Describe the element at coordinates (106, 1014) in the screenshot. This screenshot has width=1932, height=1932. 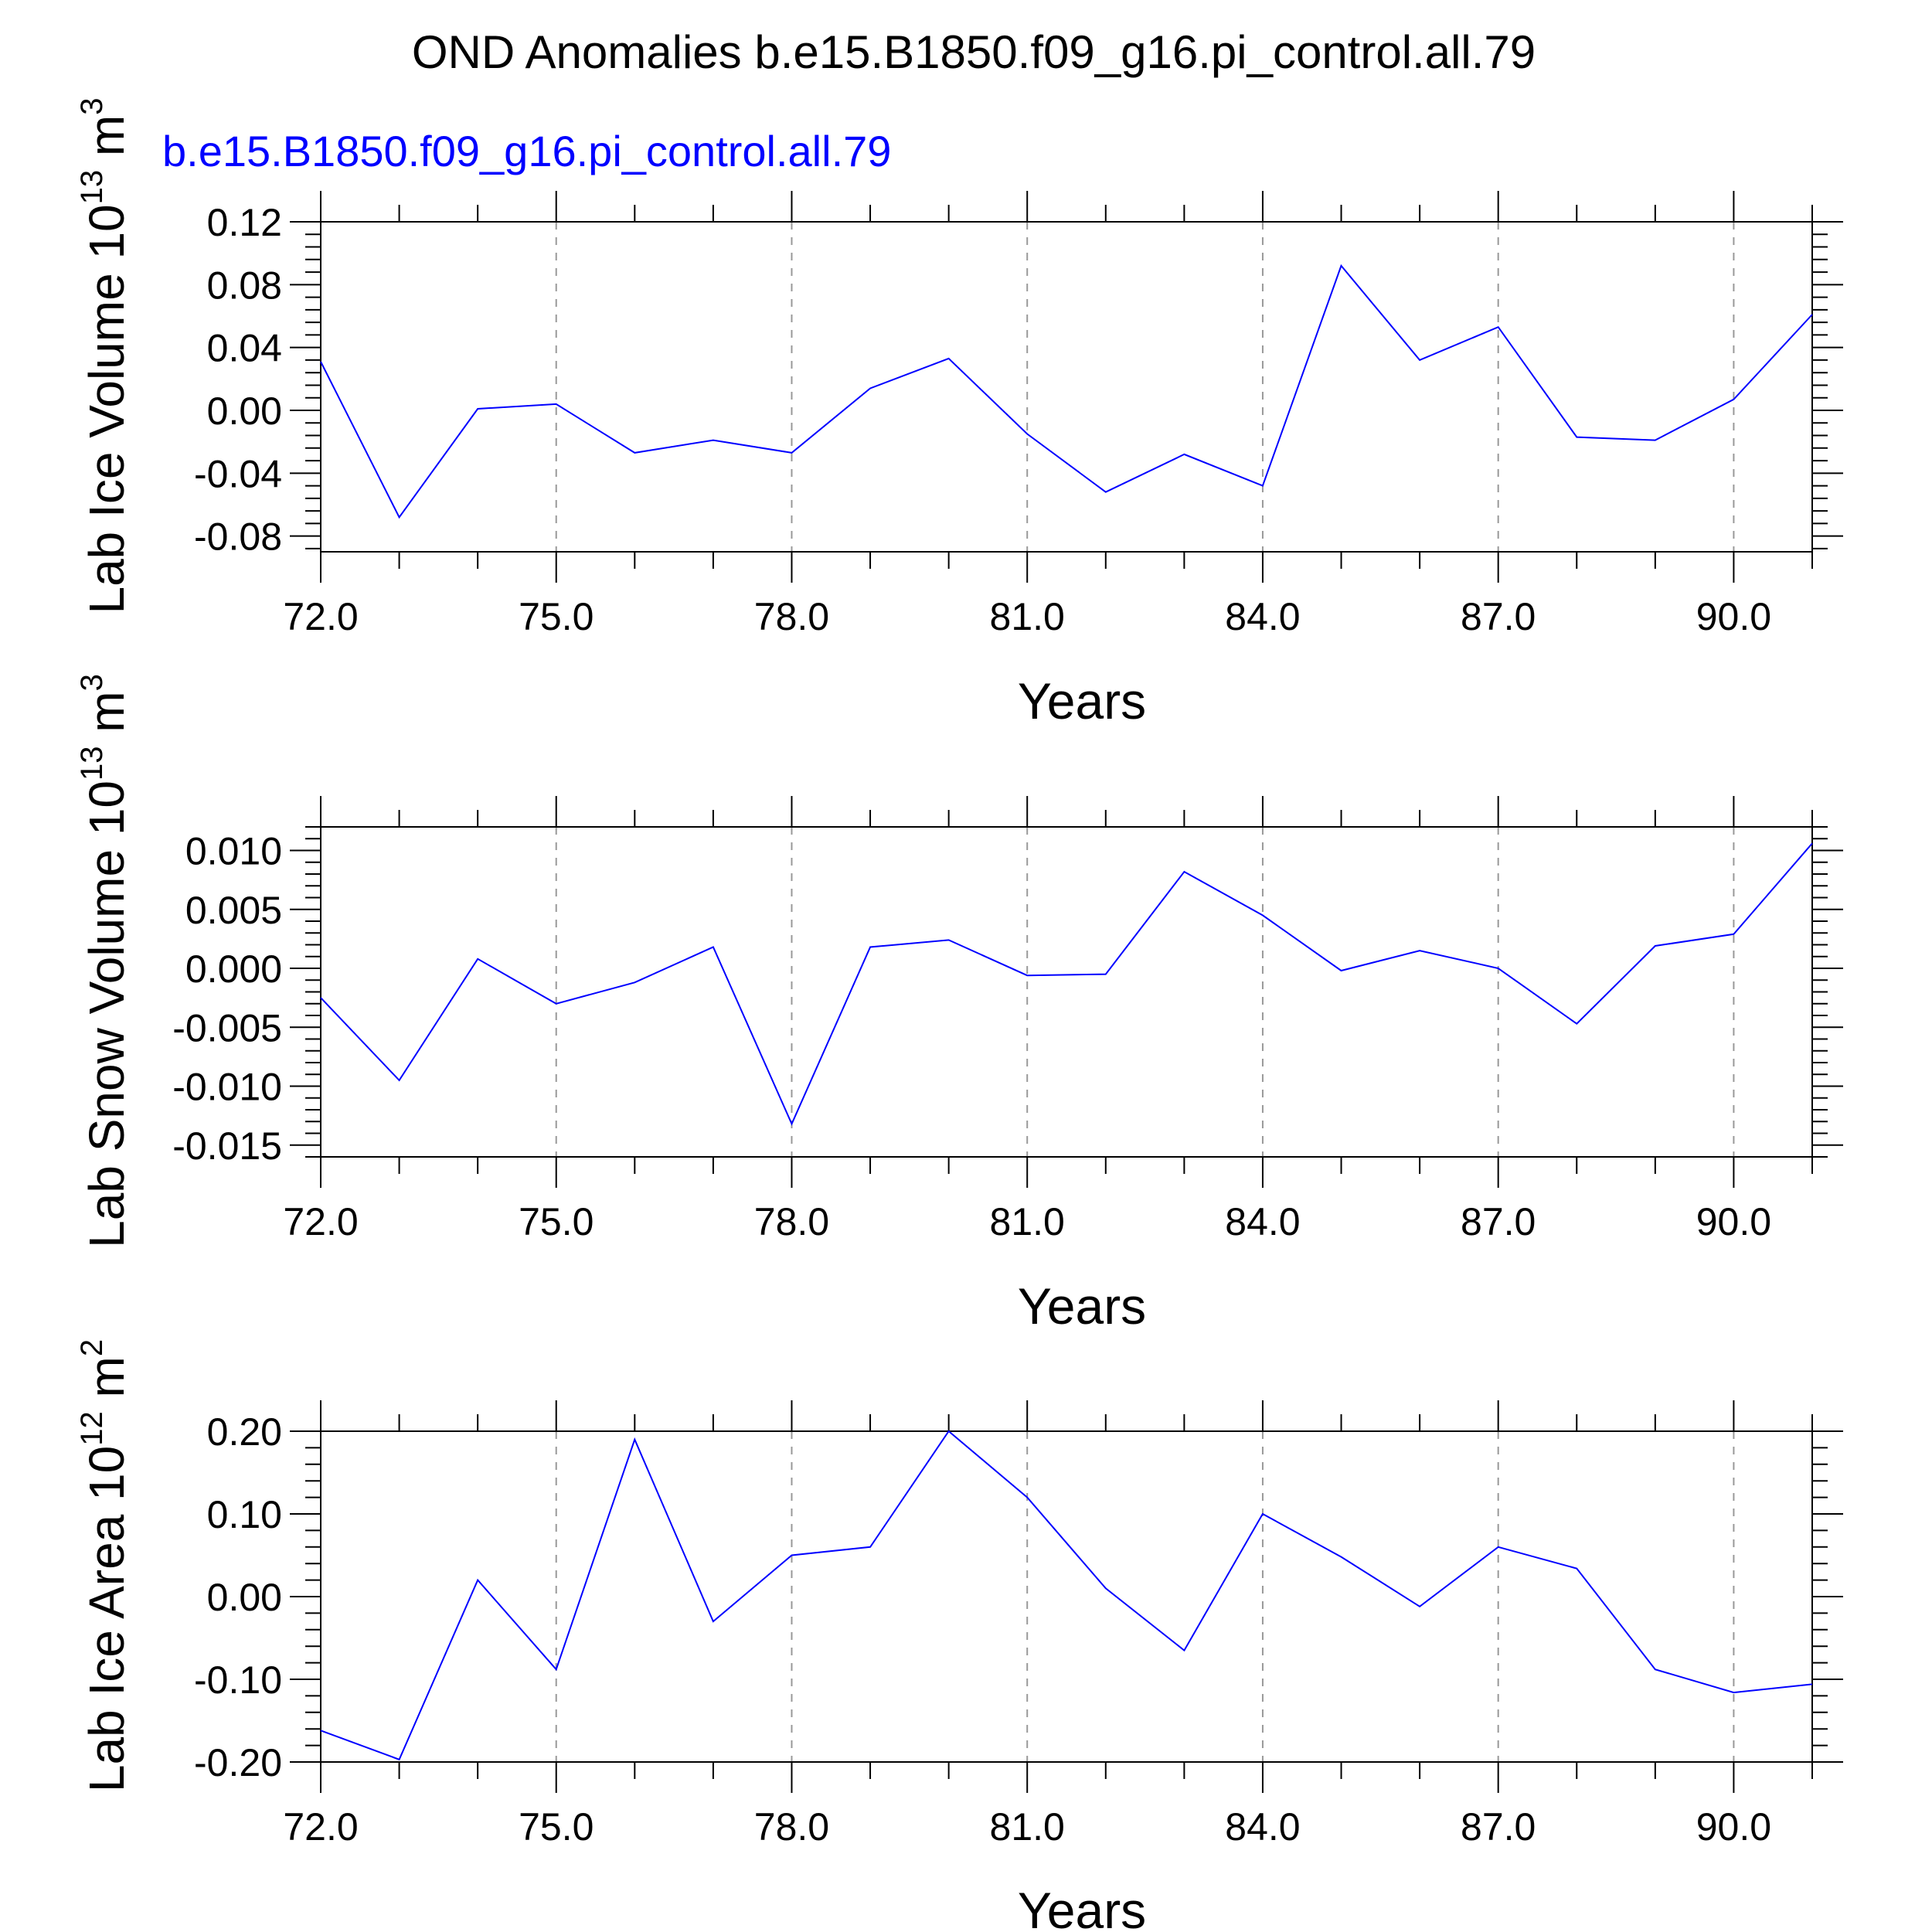
I see `y-label-part: Lab Snow Volume 10` at that location.